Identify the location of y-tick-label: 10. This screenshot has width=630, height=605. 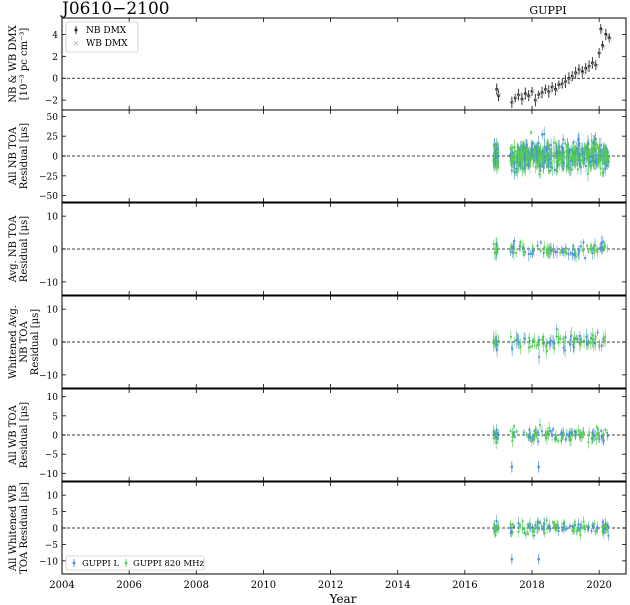
(53, 311).